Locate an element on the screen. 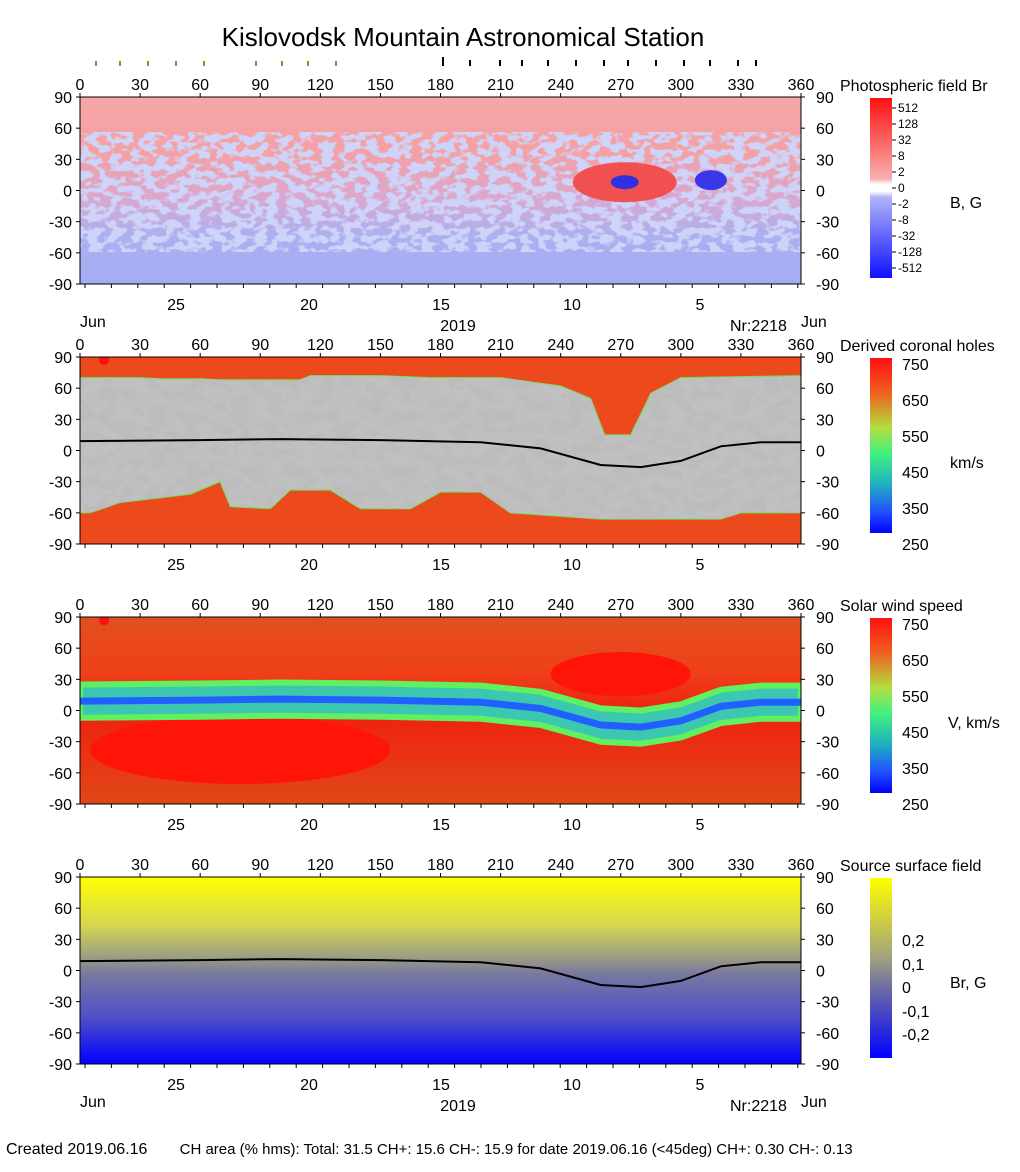  fast-wind-south is located at coordinates (240, 749).